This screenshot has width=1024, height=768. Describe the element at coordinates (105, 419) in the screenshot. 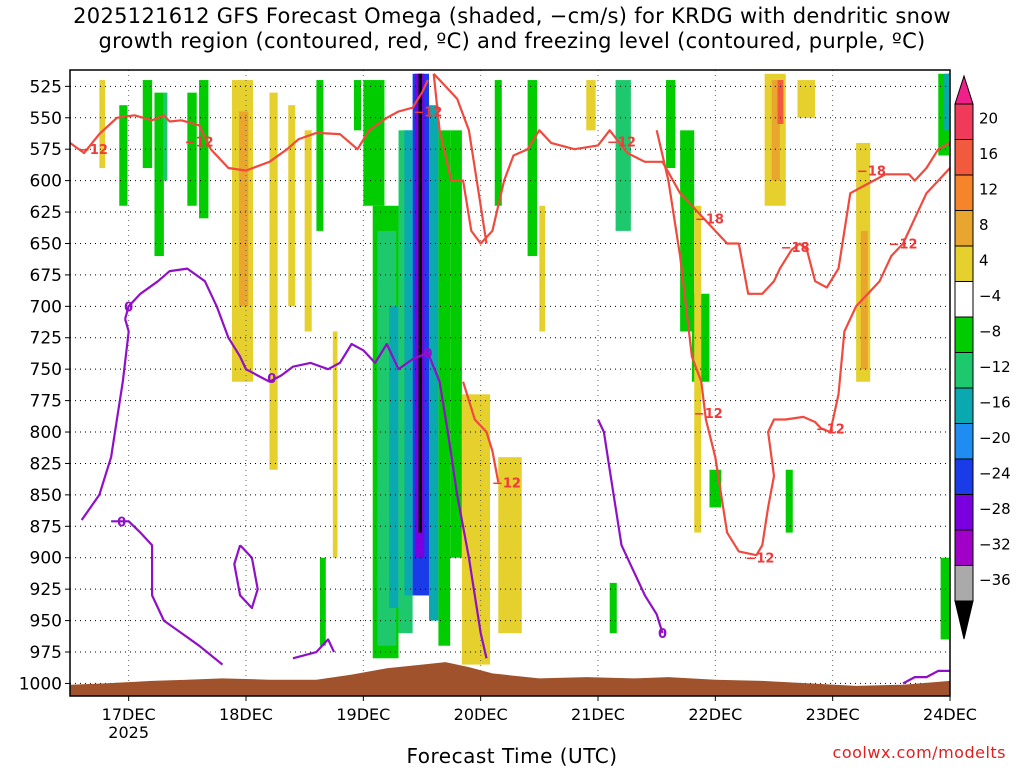

I see `purple-freezing-level-left` at that location.